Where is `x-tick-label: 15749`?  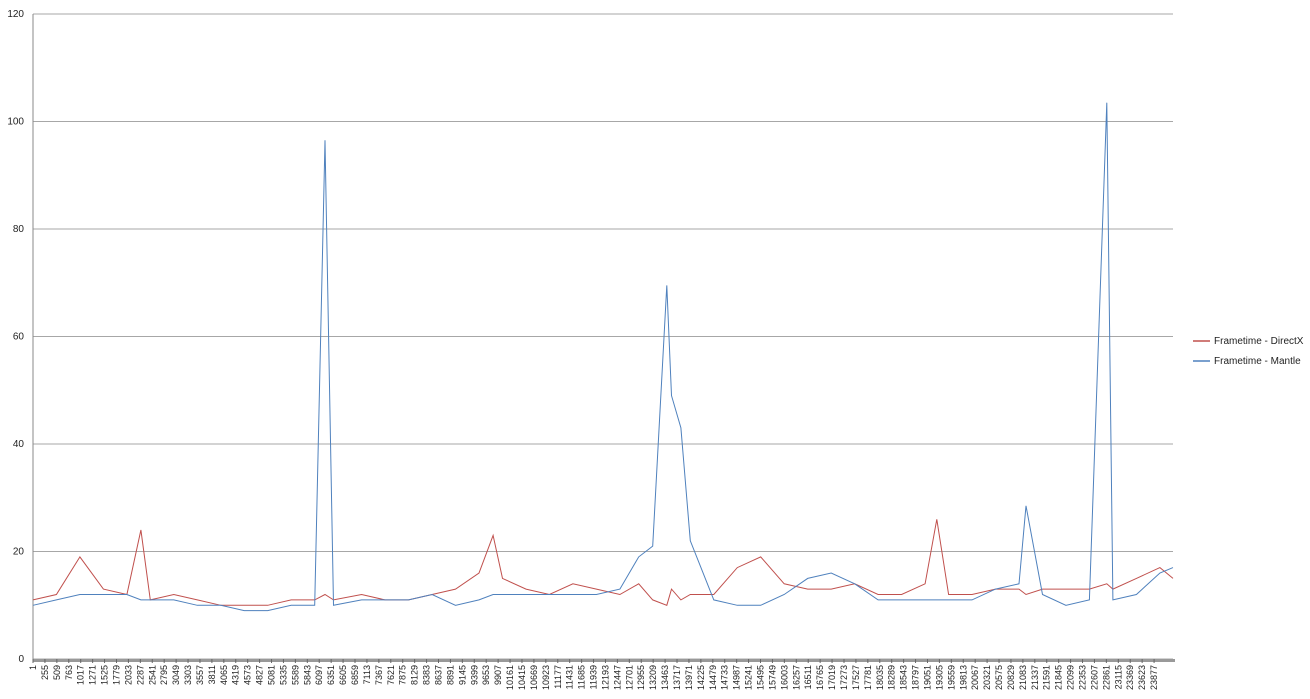 x-tick-label: 15749 is located at coordinates (772, 677).